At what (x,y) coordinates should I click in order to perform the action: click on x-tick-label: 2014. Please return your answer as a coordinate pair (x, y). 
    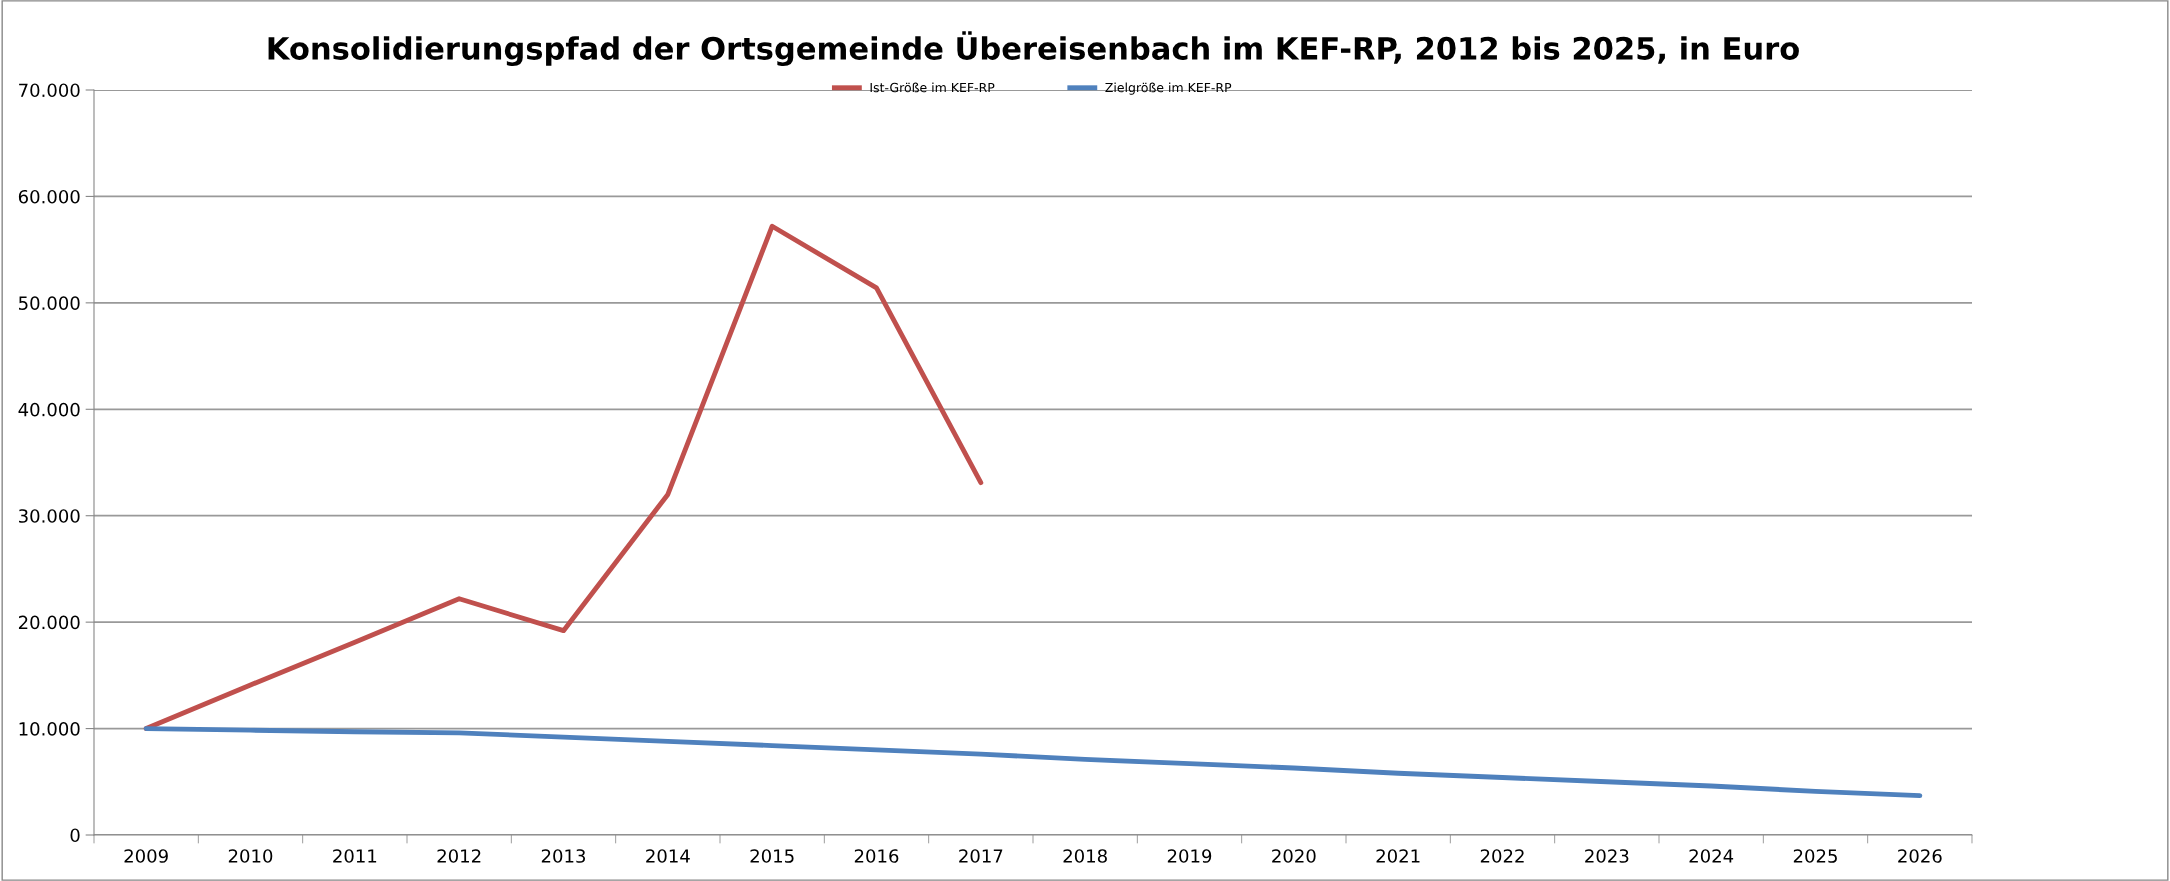
    Looking at the image, I should click on (668, 856).